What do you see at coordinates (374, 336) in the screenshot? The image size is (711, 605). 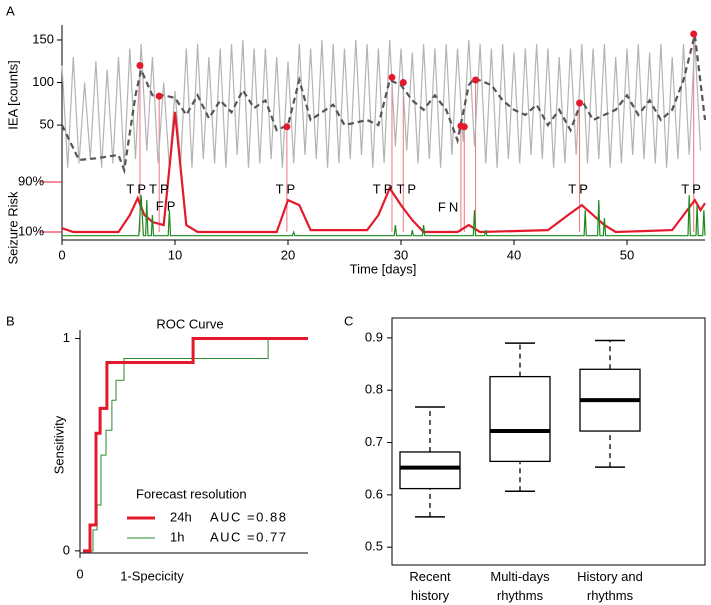 I see `y-tick-label: 0.9` at bounding box center [374, 336].